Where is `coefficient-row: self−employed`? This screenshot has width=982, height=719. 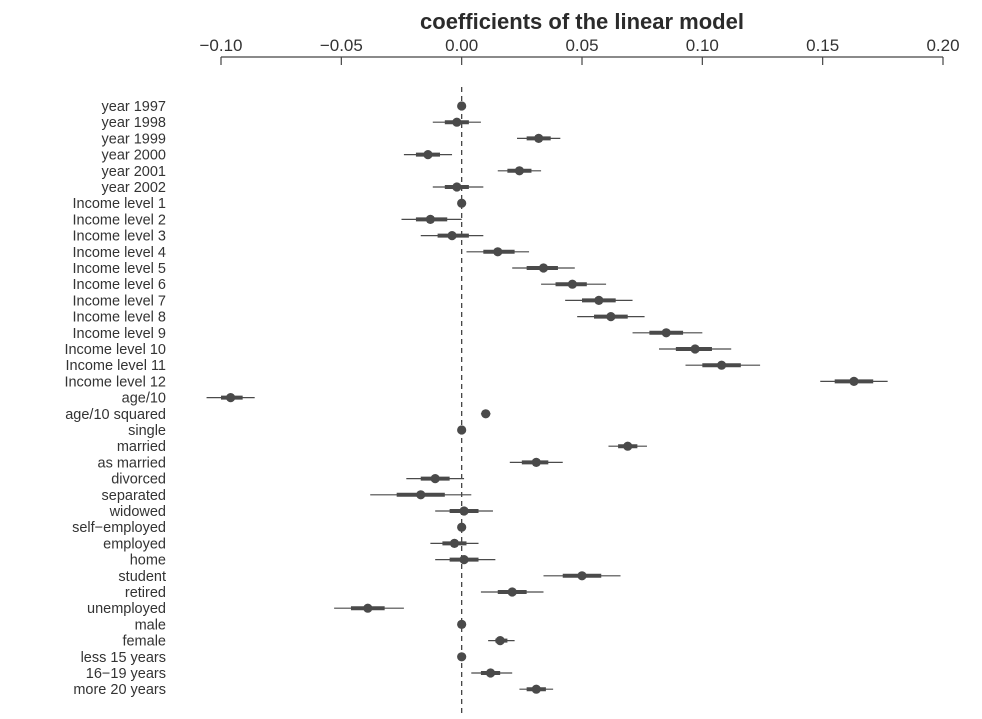 coefficient-row: self−employed is located at coordinates (269, 528).